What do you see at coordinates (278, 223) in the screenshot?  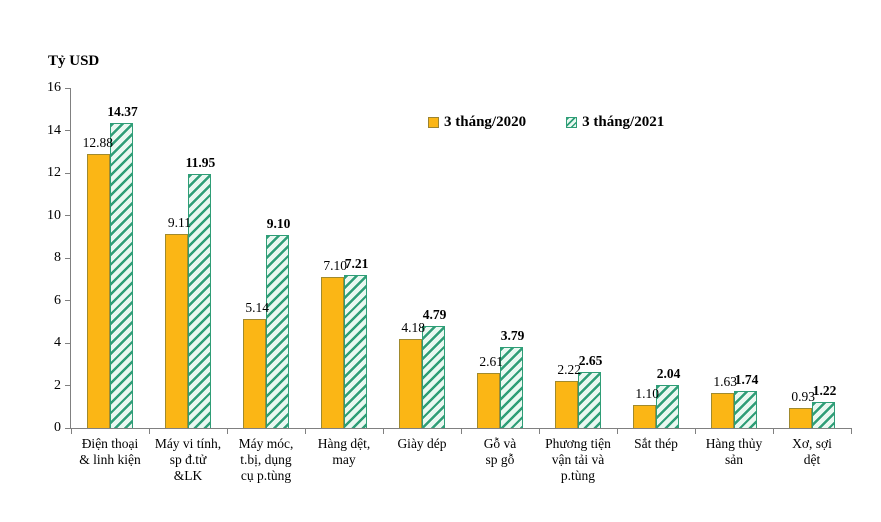 I see `value-label-2021: 9.10` at bounding box center [278, 223].